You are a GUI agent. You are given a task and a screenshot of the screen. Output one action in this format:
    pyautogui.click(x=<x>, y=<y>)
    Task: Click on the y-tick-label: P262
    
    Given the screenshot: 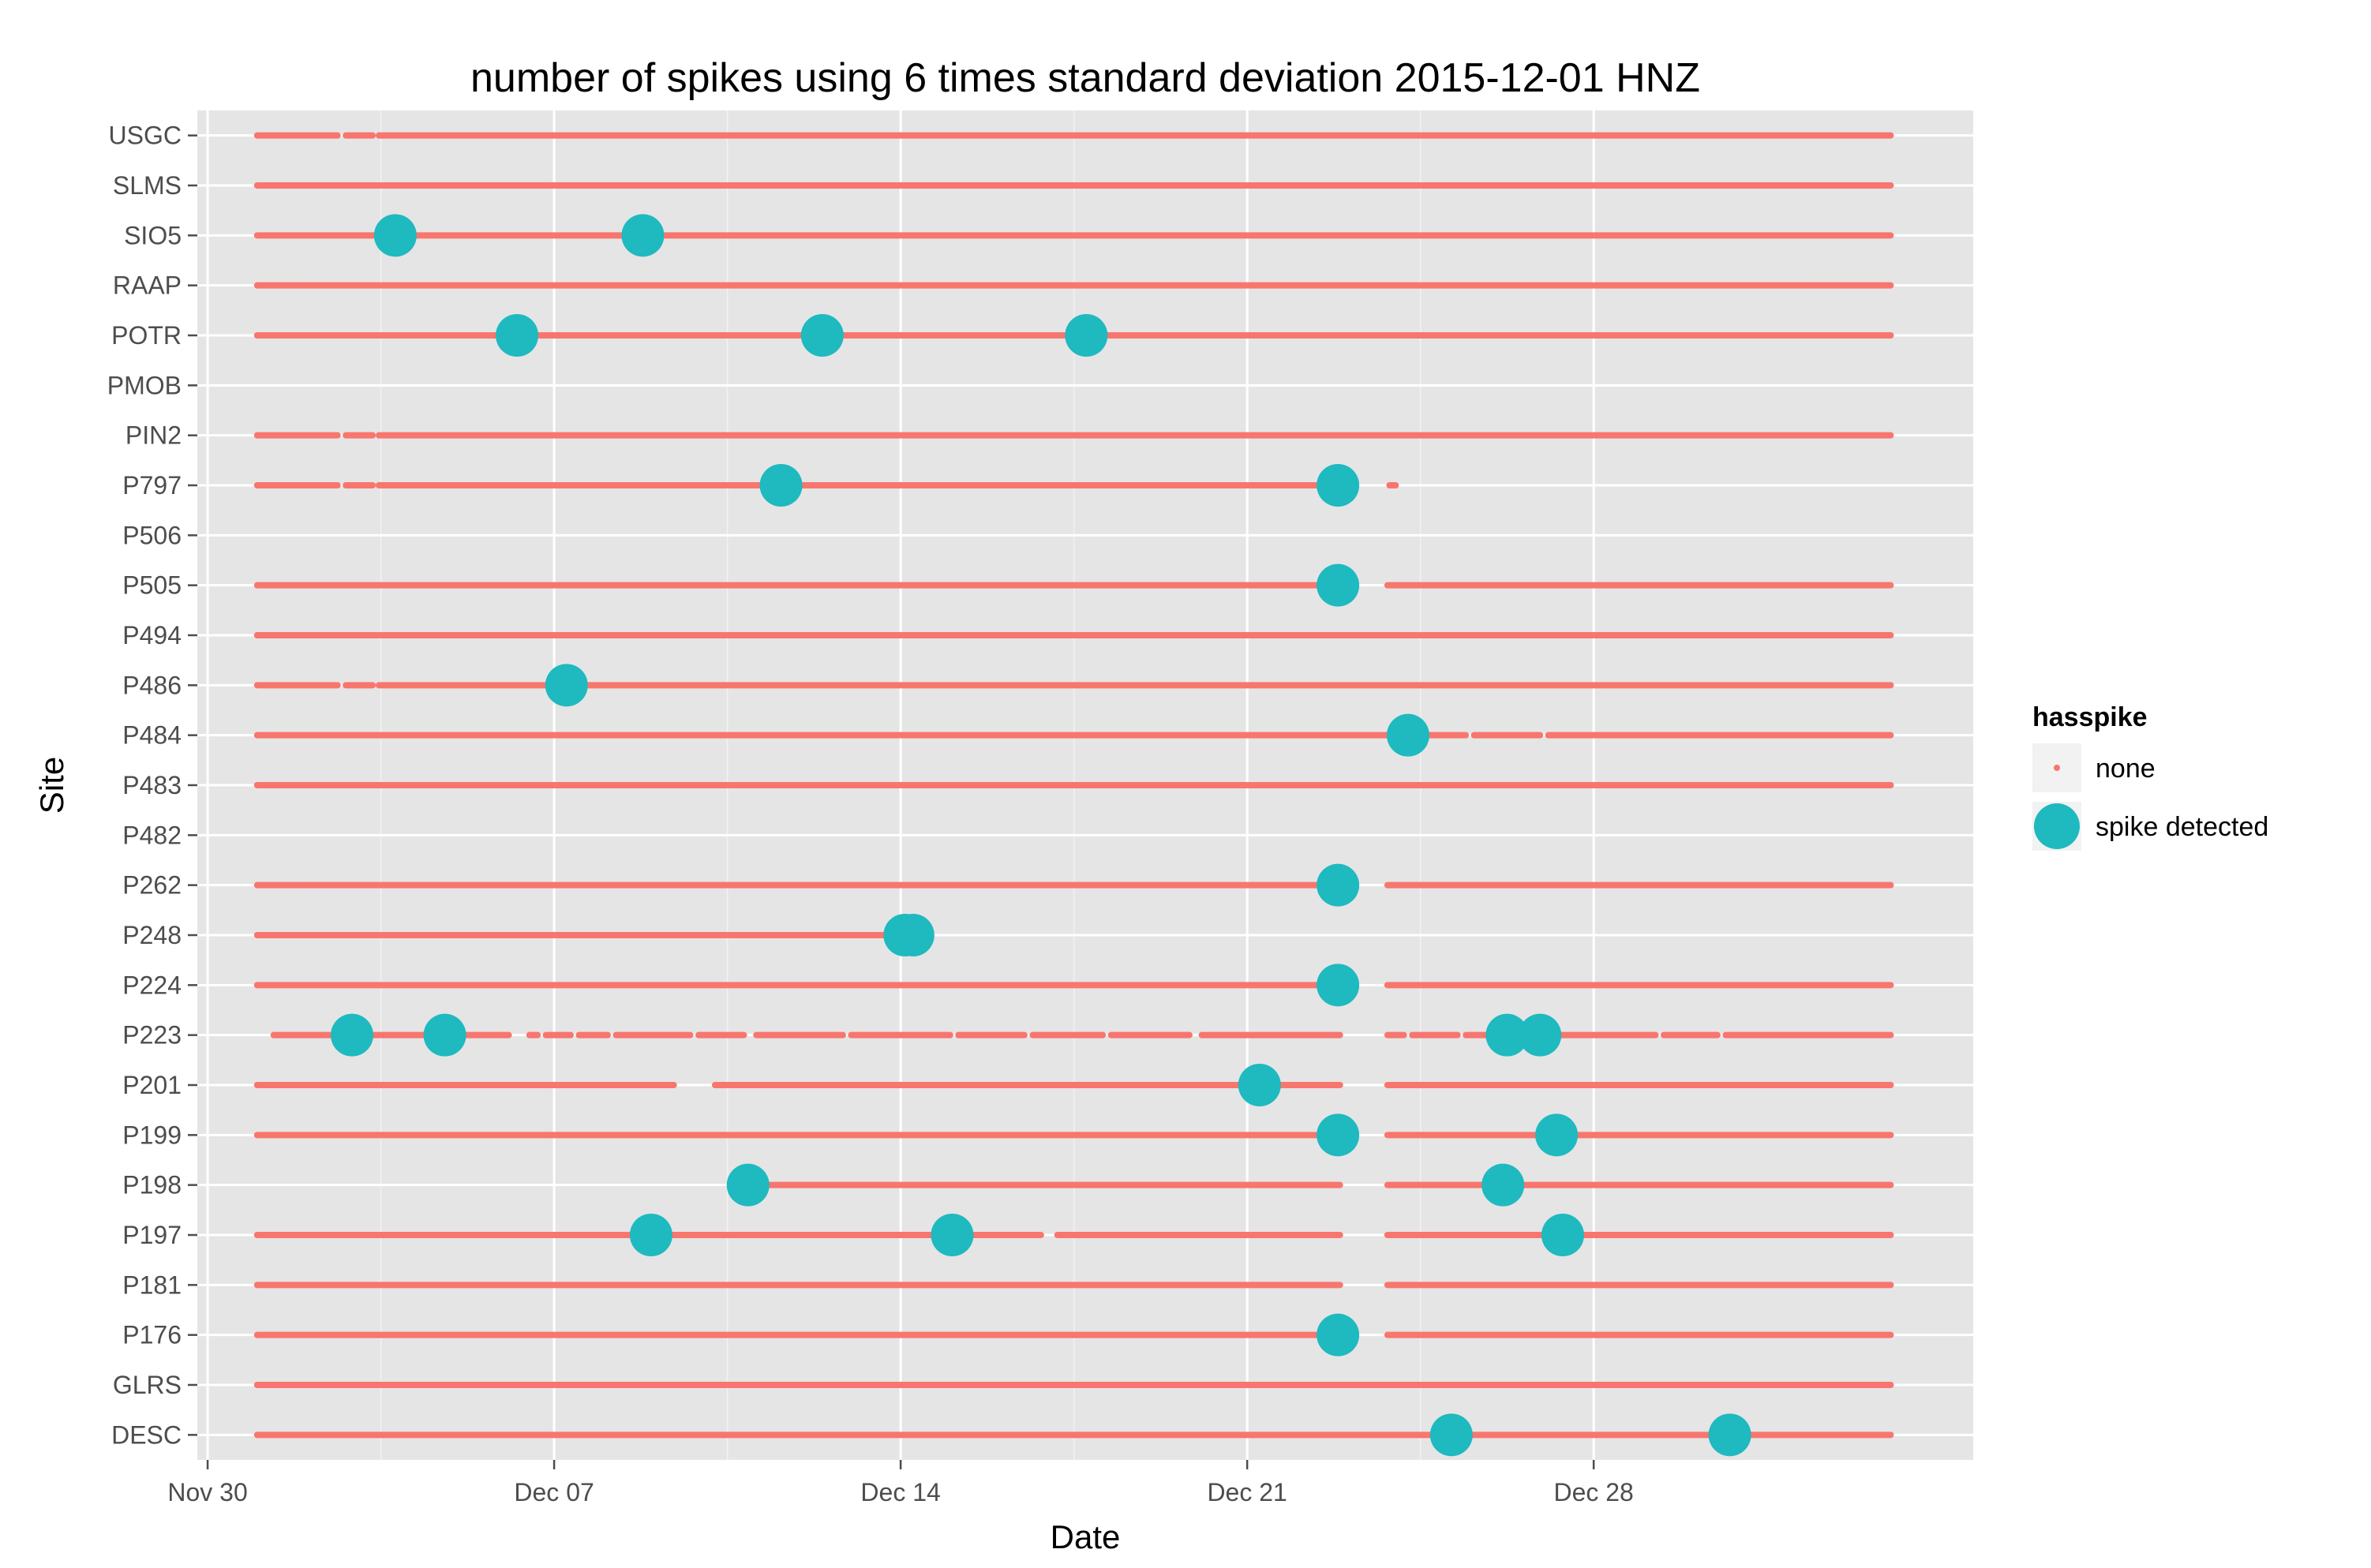 What is the action you would take?
    pyautogui.click(x=152, y=886)
    